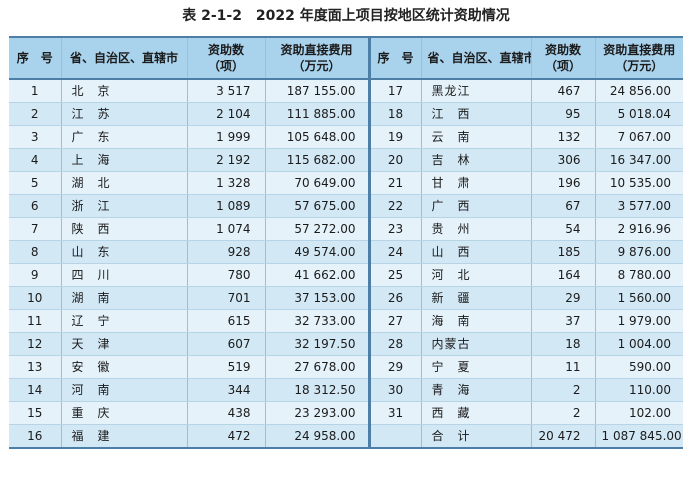 Image resolution: width=692 pixels, height=494 pixels. I want to click on row-fee-right: 24 856.00, so click(639, 91).